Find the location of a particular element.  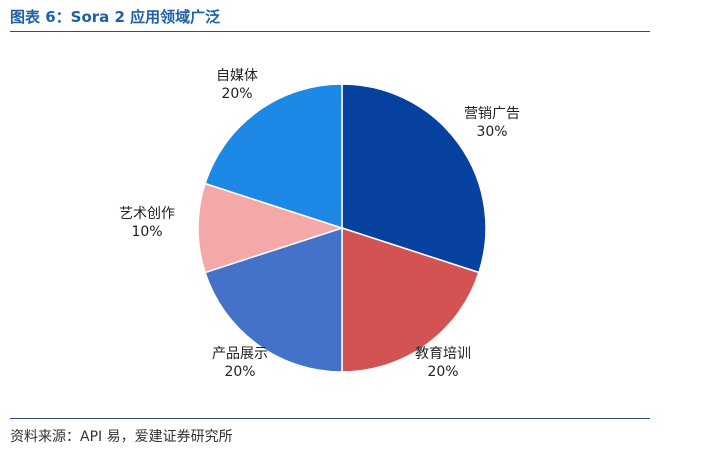

slice-category-label: 艺术创作 is located at coordinates (147, 214).